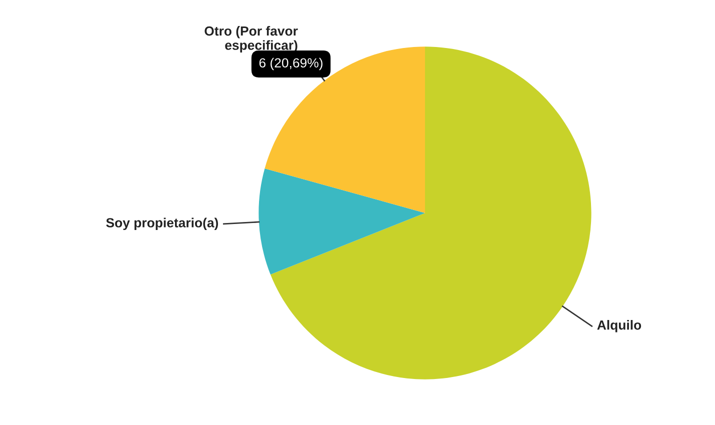 The width and height of the screenshot is (715, 425). What do you see at coordinates (290, 64) in the screenshot?
I see `text: 6 (20,69%)` at bounding box center [290, 64].